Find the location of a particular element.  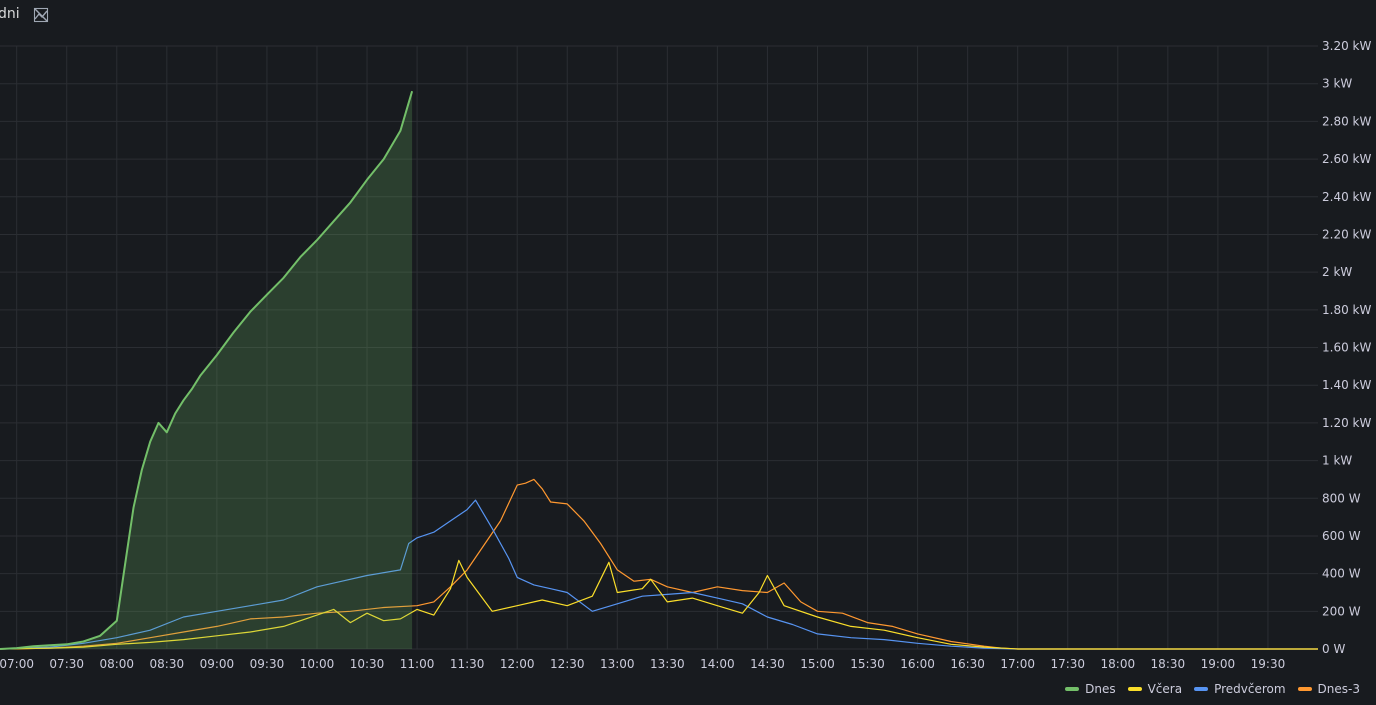

y-tick-label: 1.20 kW is located at coordinates (1346, 423).